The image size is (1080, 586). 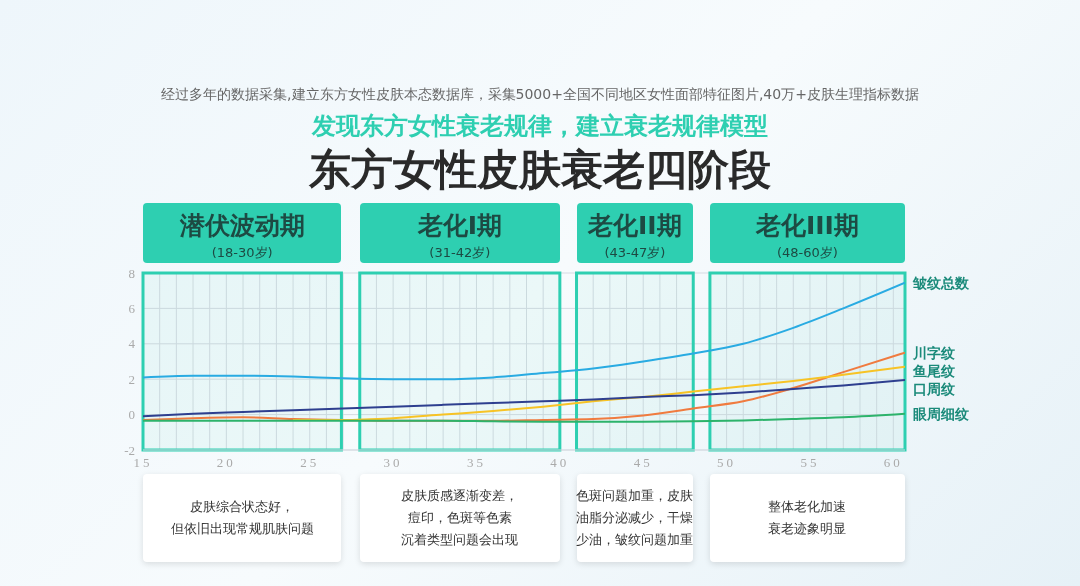 I want to click on text: 皮肤质感逐渐变差，, so click(x=460, y=496).